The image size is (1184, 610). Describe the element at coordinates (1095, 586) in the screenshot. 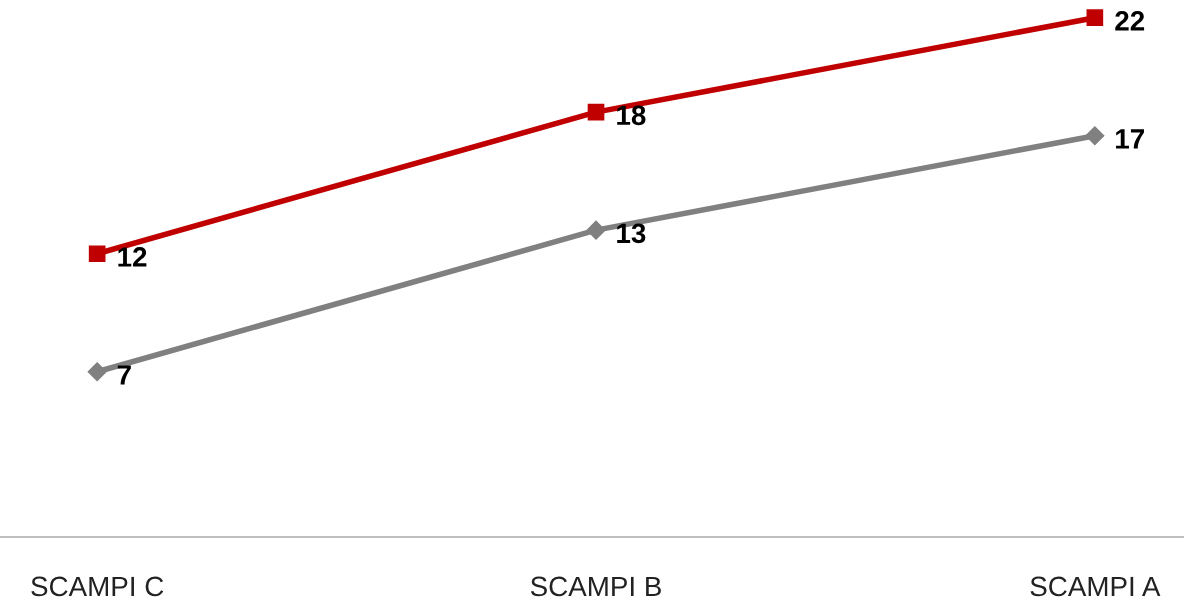

I see `x-tick-label: SCAMPI A` at that location.